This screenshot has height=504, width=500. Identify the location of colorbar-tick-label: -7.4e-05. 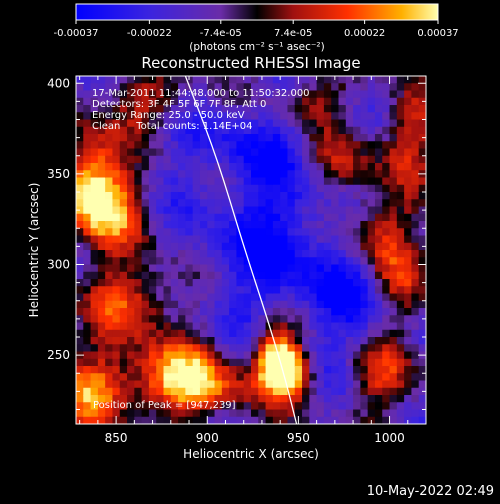
(221, 33).